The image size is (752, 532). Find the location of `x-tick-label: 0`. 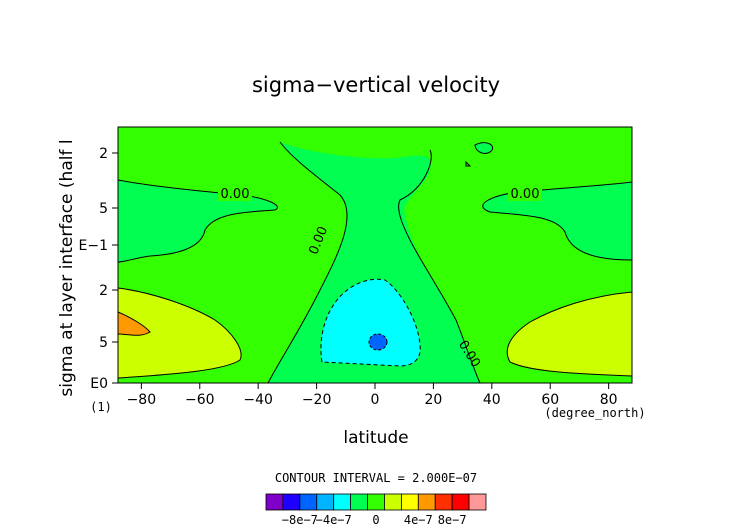

x-tick-label: 0 is located at coordinates (375, 400).